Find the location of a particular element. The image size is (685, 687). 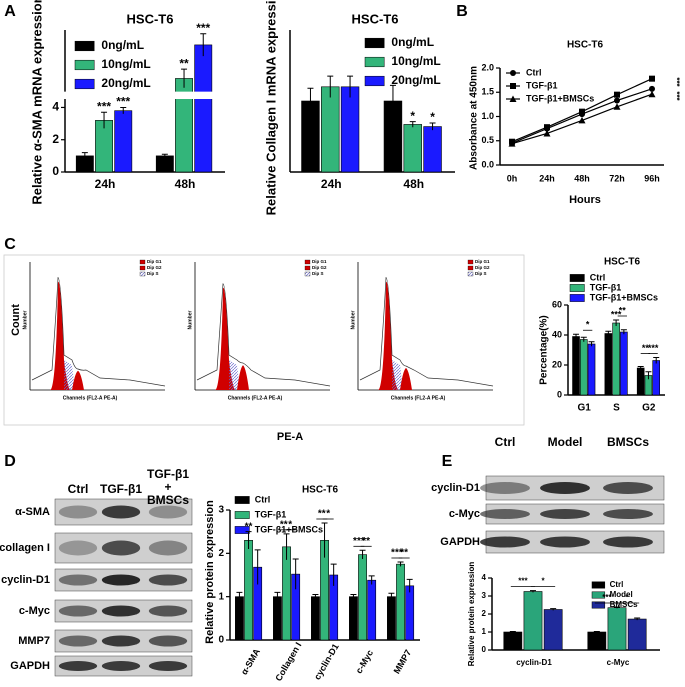

hist-legend-label: Dip S is located at coordinates (153, 273).